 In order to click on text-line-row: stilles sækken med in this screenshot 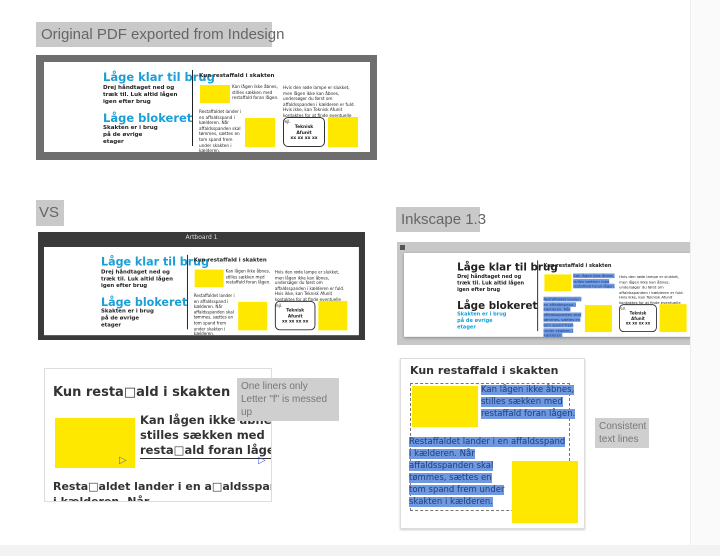, I will do `click(528, 402)`.